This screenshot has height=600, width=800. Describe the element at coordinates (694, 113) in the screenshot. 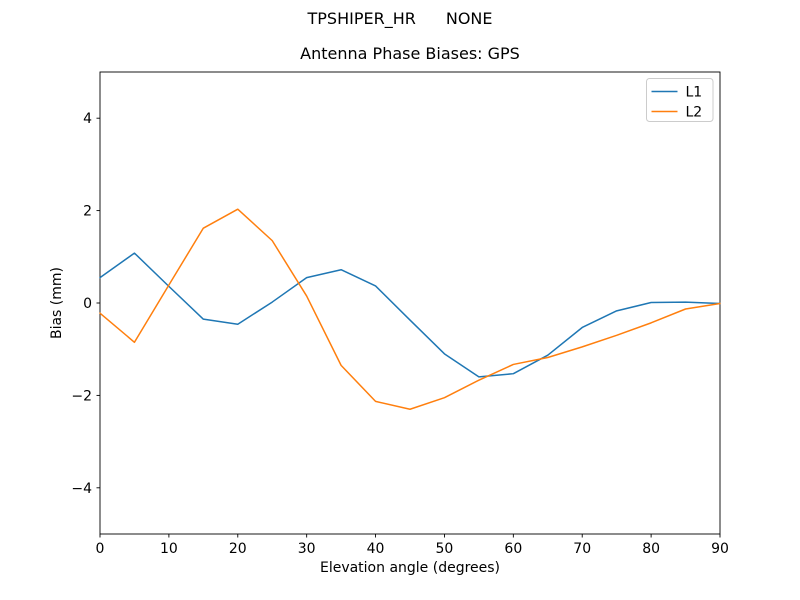

I see `legend-label-L2: L2` at that location.